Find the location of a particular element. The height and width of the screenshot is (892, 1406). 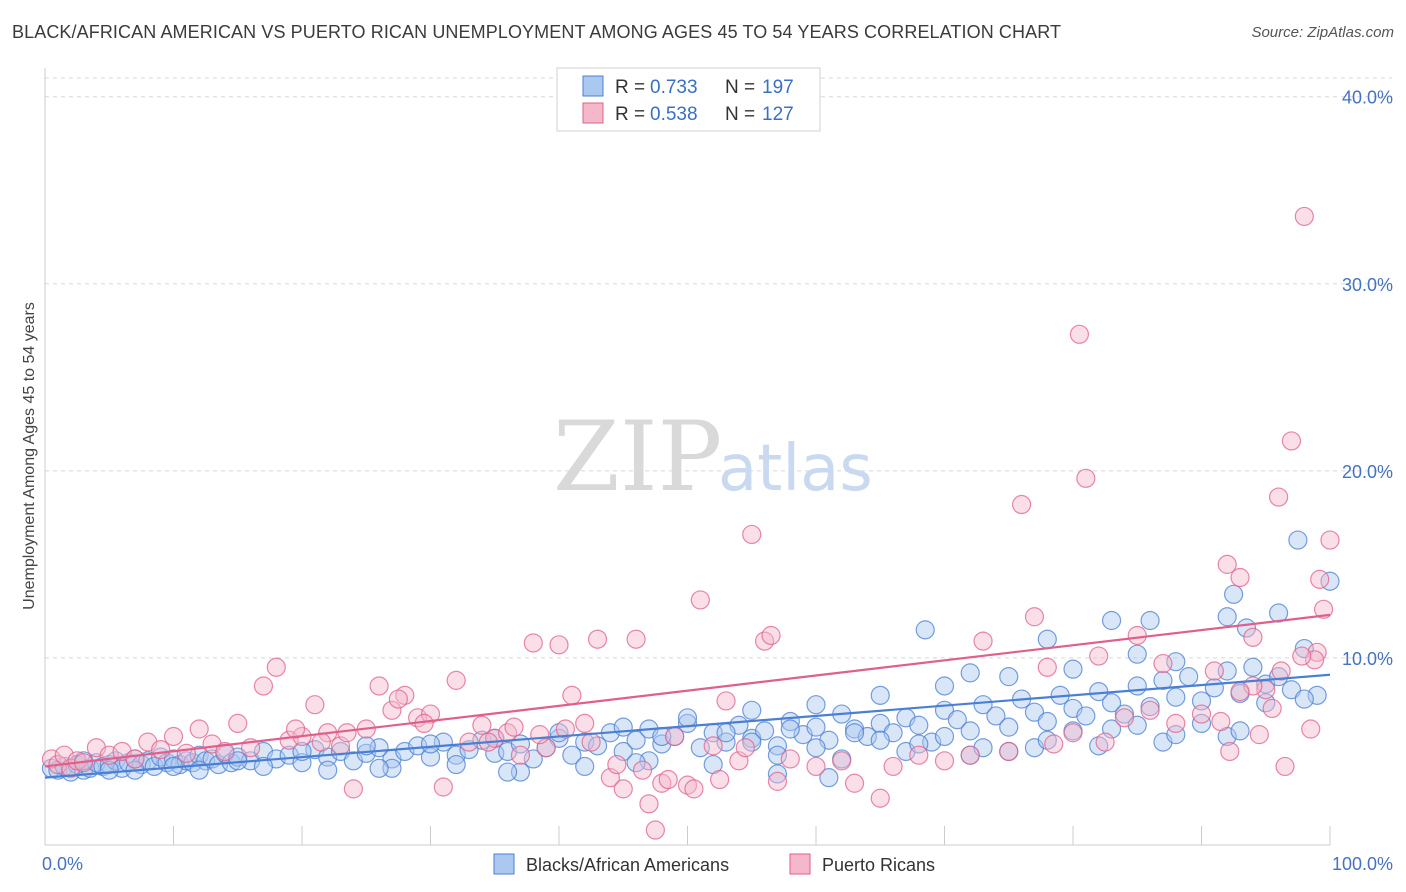

x-tick-labels: 0.0% 100.0% is located at coordinates (717, 864).